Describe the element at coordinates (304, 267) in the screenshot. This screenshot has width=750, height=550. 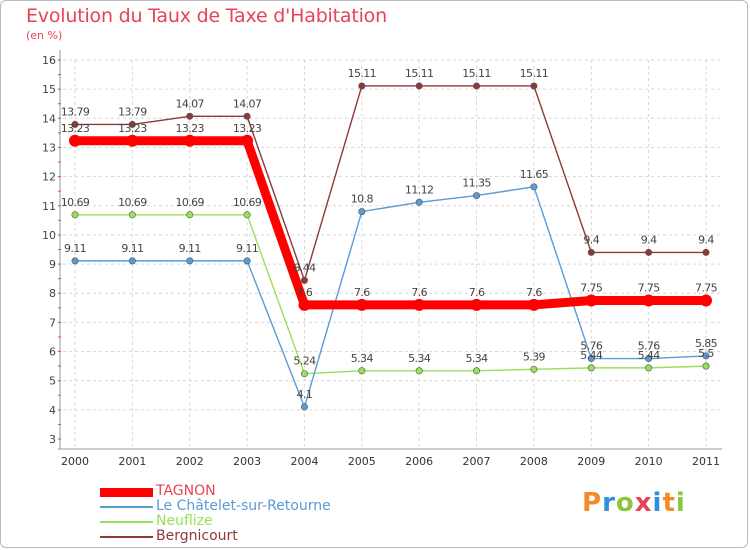
I see `data-label: 8.44` at that location.